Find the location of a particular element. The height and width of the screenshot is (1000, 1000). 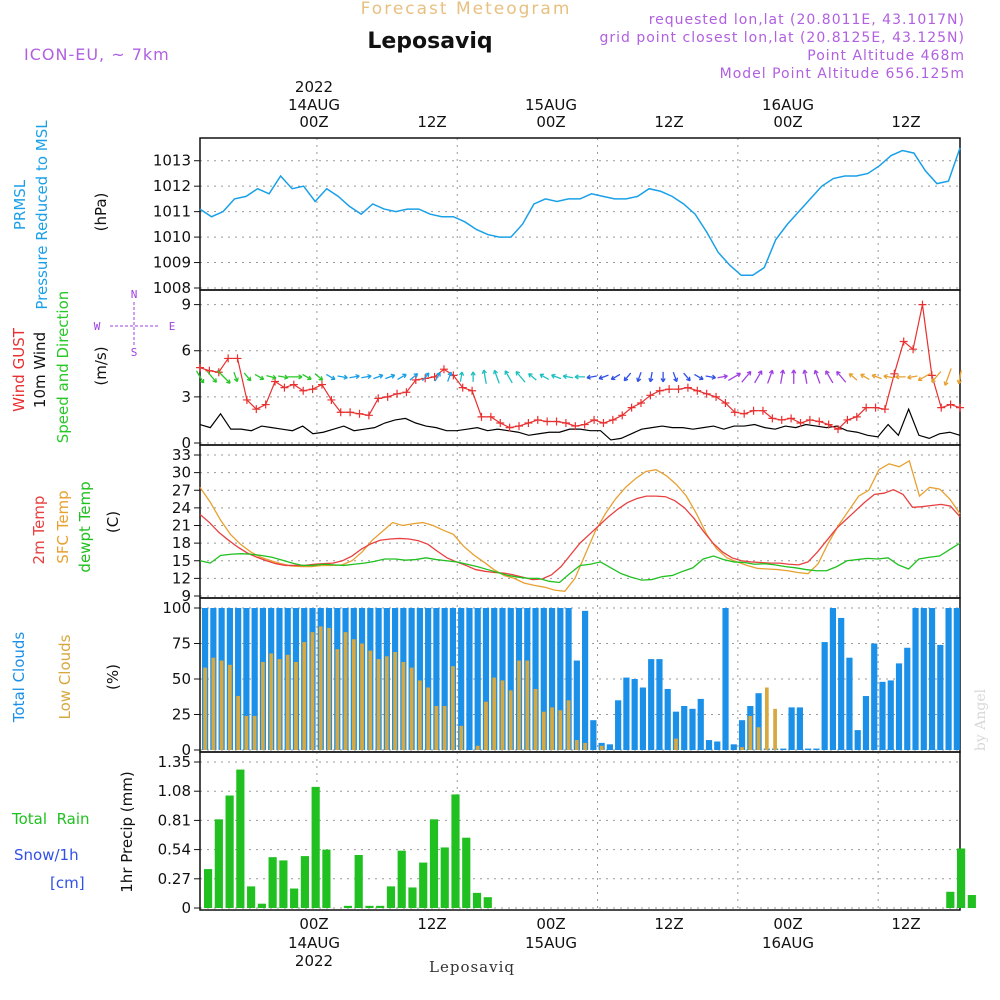

time-top-4: 00Z is located at coordinates (787, 122).